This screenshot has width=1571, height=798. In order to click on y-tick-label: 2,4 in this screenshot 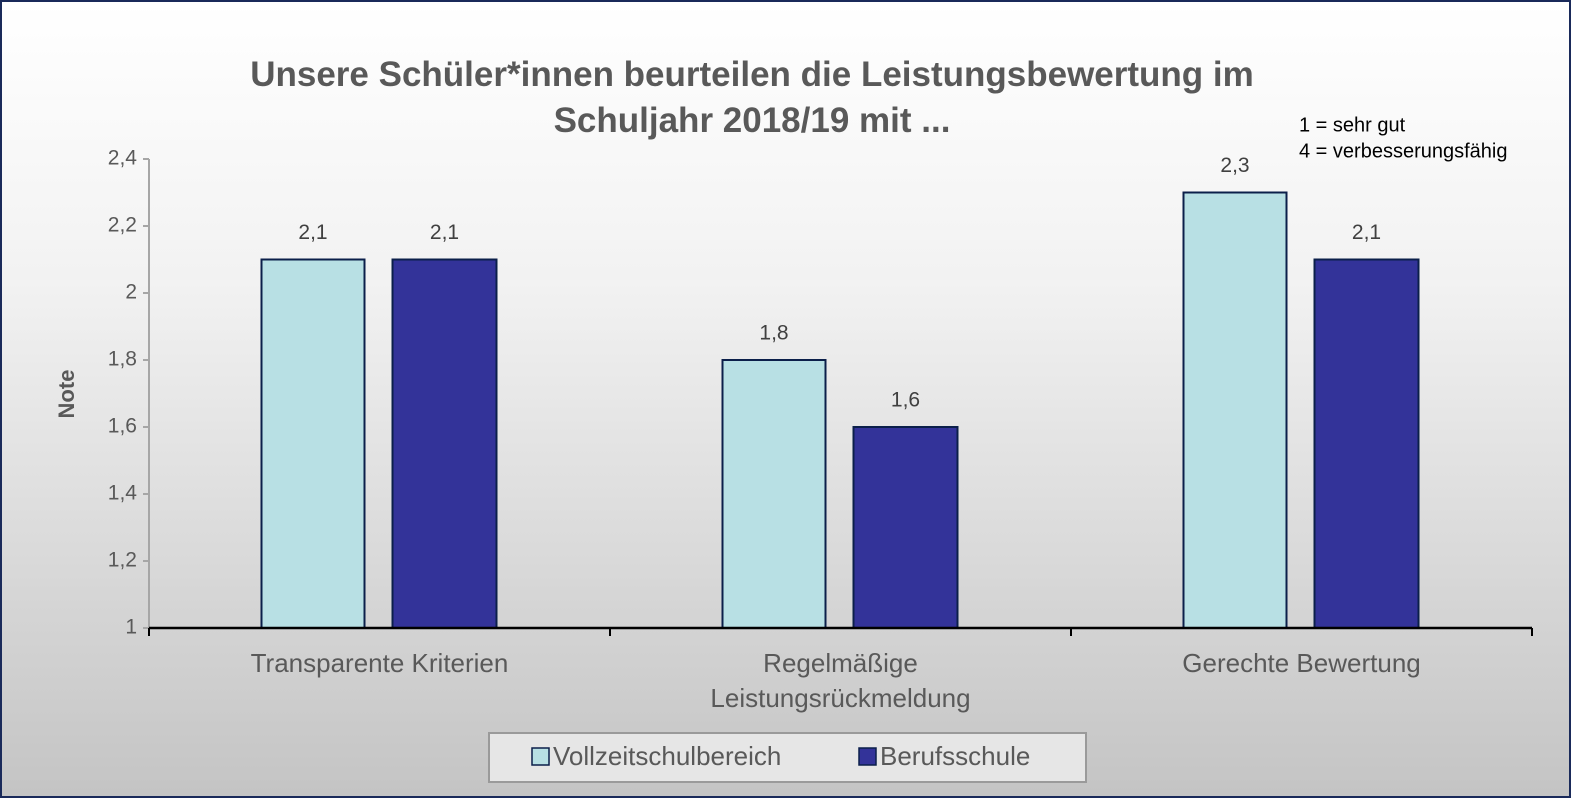, I will do `click(123, 158)`.